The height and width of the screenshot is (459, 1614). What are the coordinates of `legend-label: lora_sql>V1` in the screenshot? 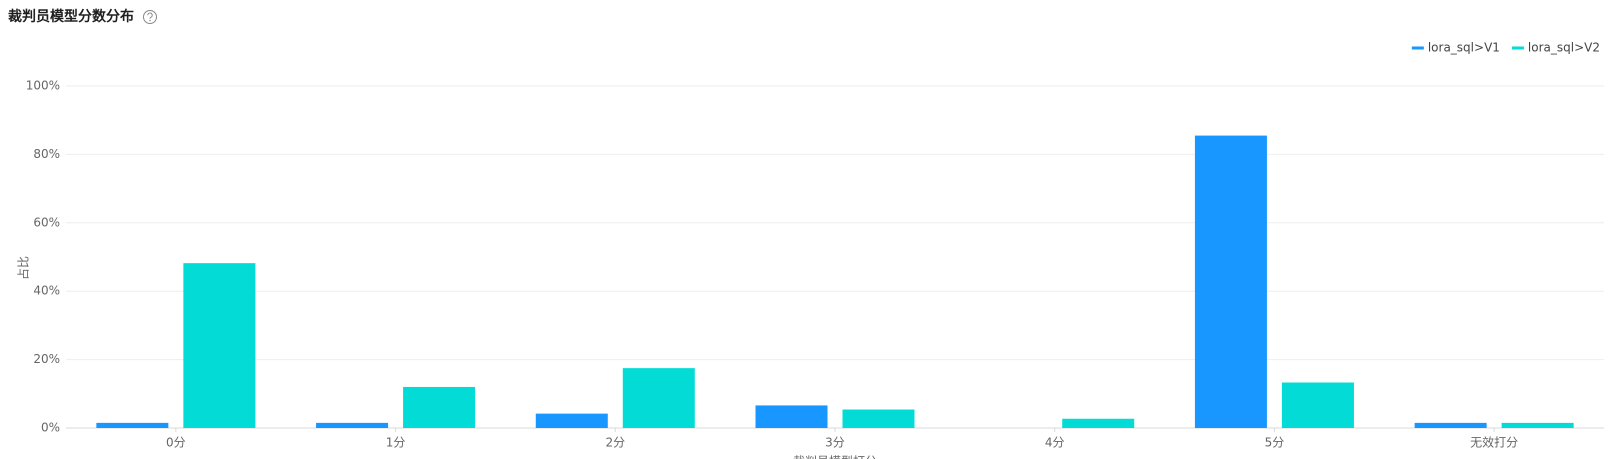 It's located at (1464, 48).